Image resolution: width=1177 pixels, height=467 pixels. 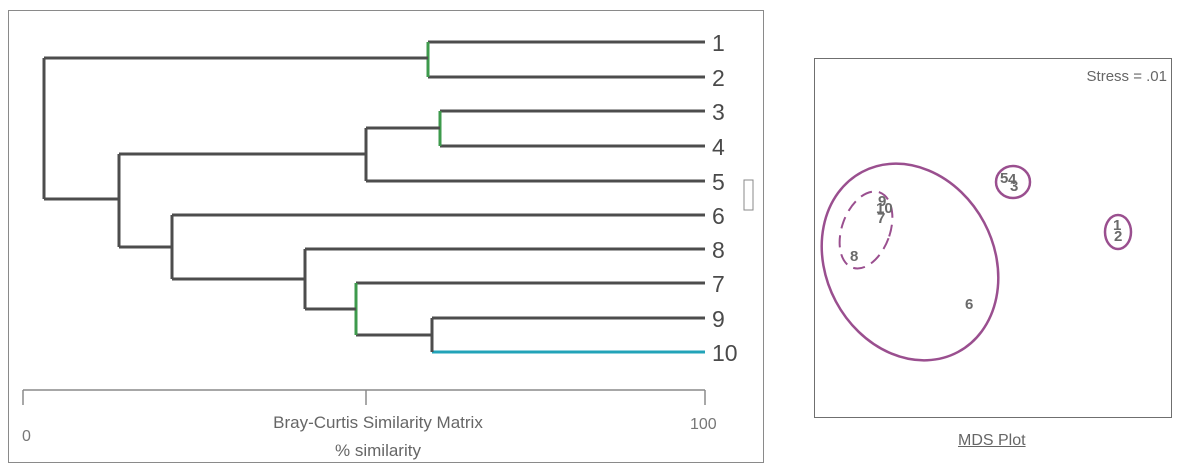 What do you see at coordinates (378, 450) in the screenshot?
I see `axis-title-line2: % similarity` at bounding box center [378, 450].